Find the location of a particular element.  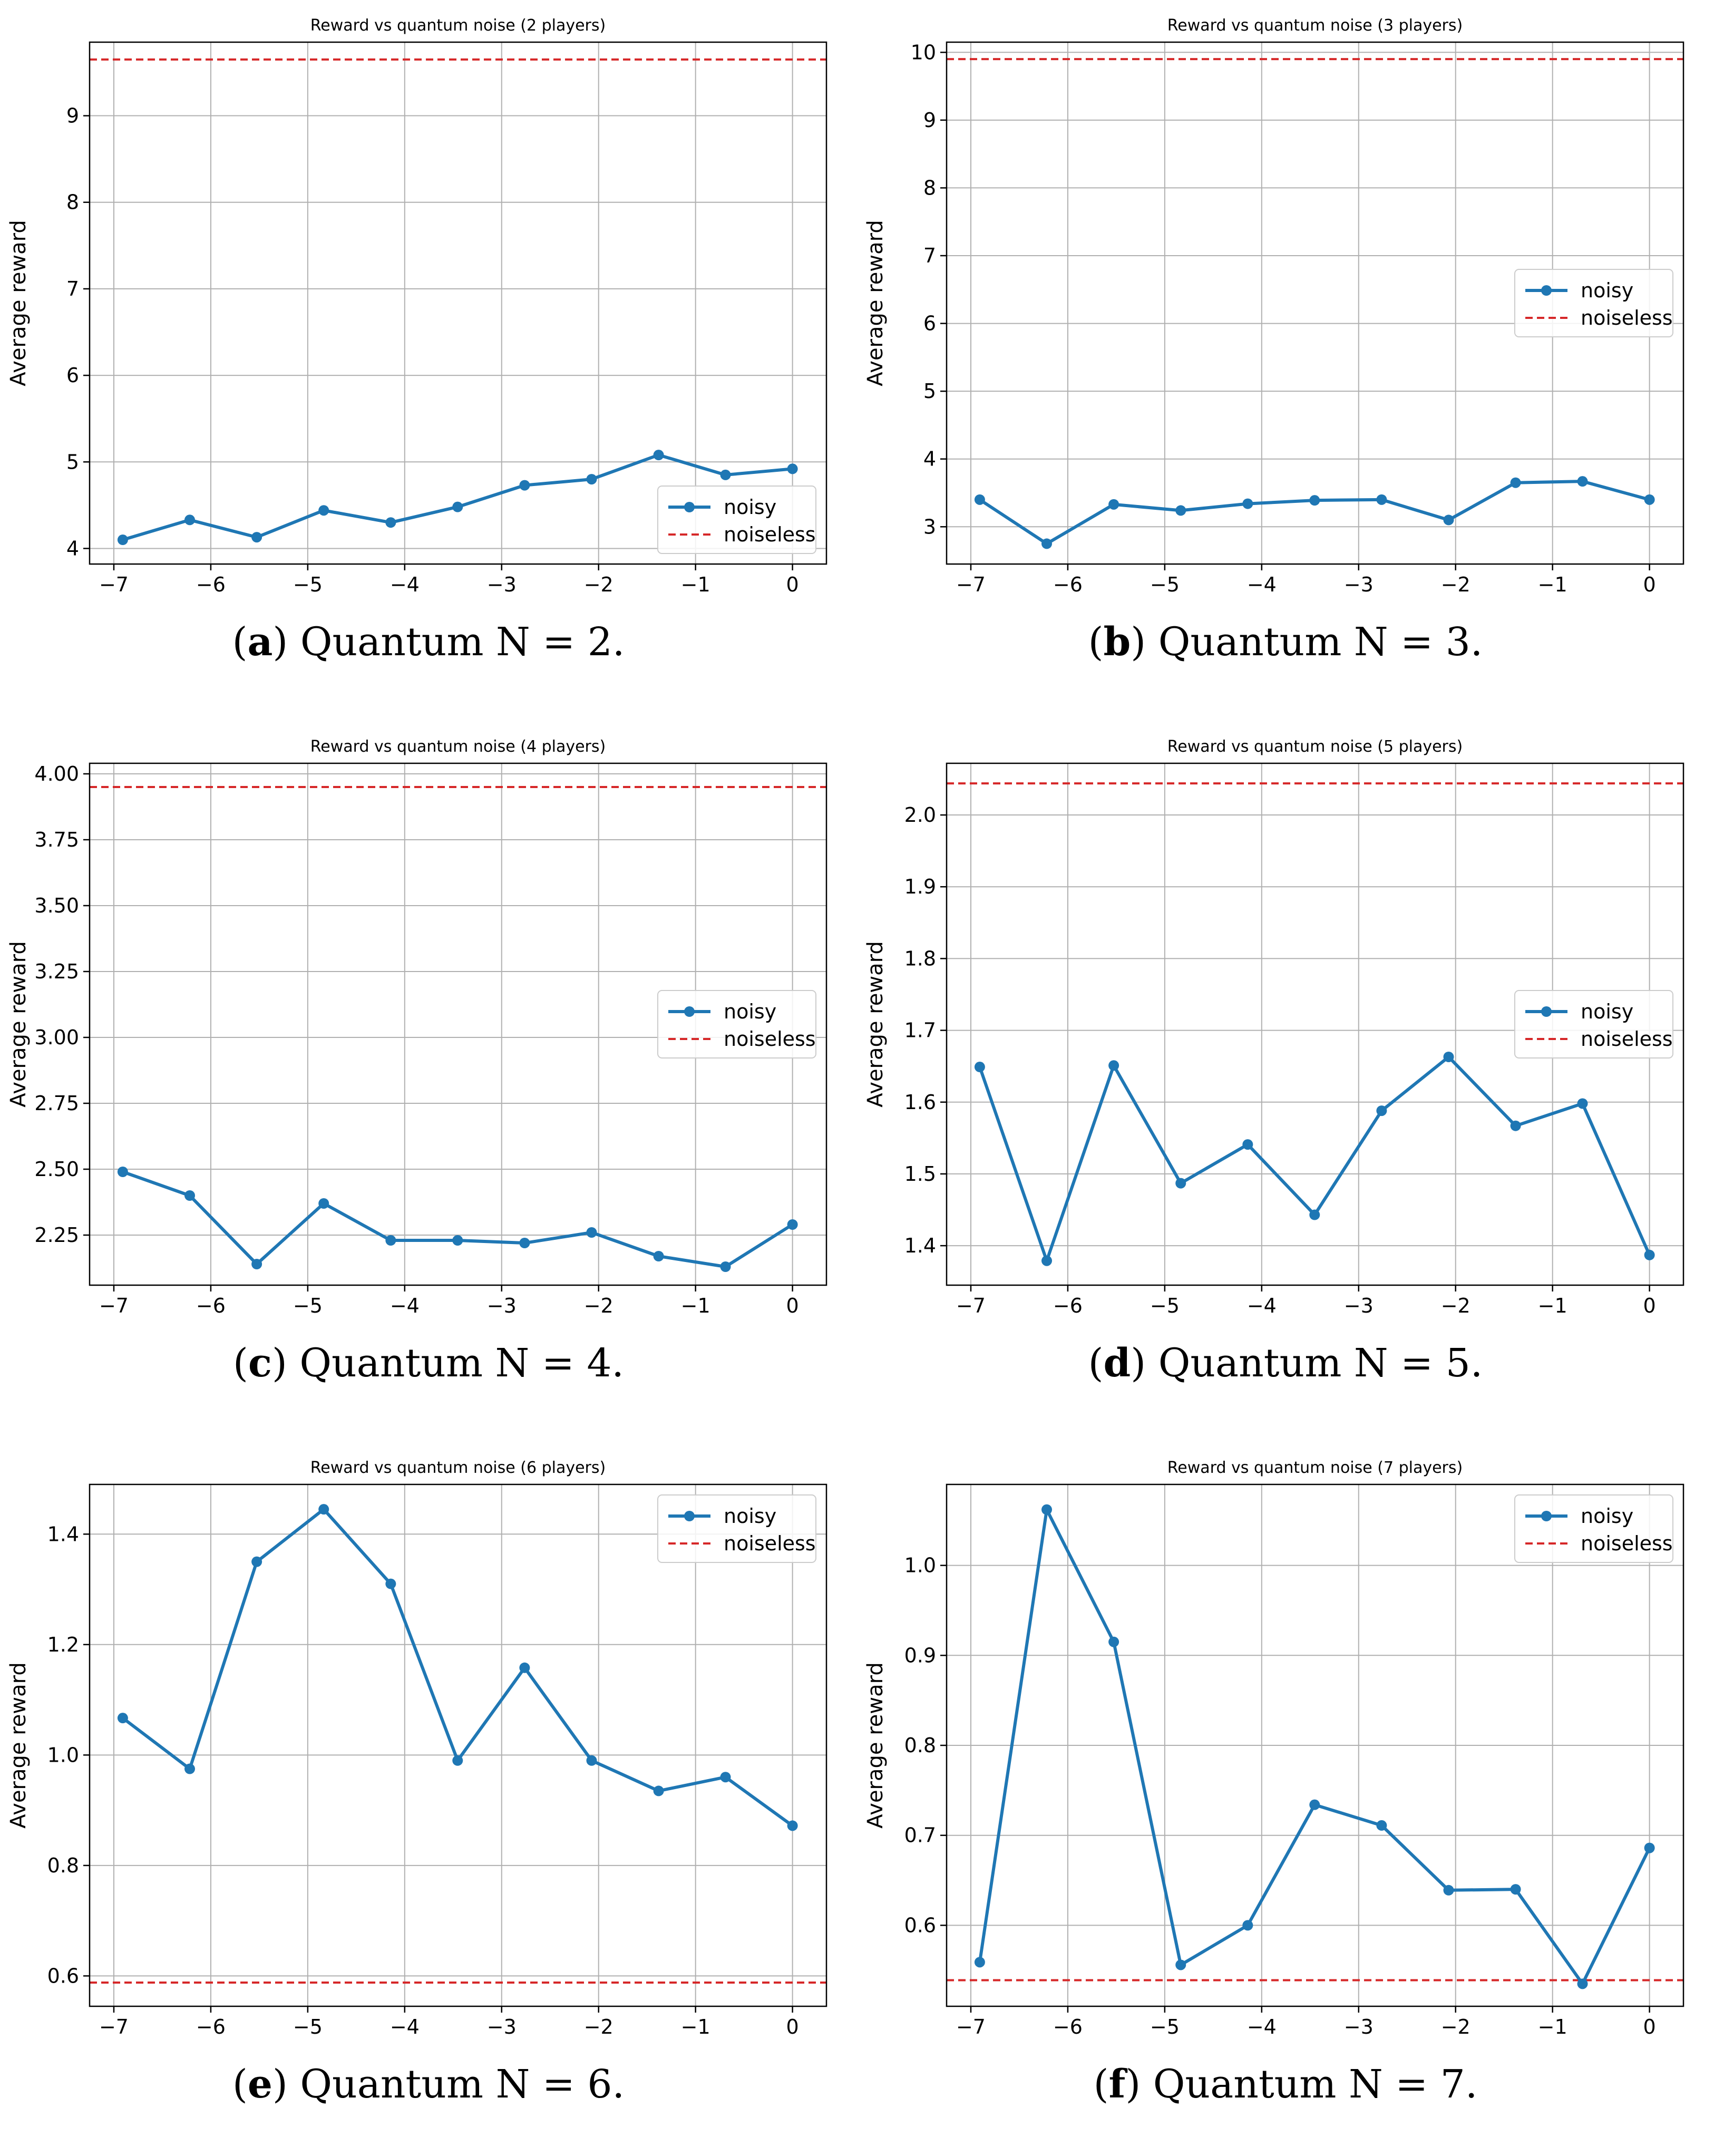

x-tick-label: −4 is located at coordinates (1262, 585).